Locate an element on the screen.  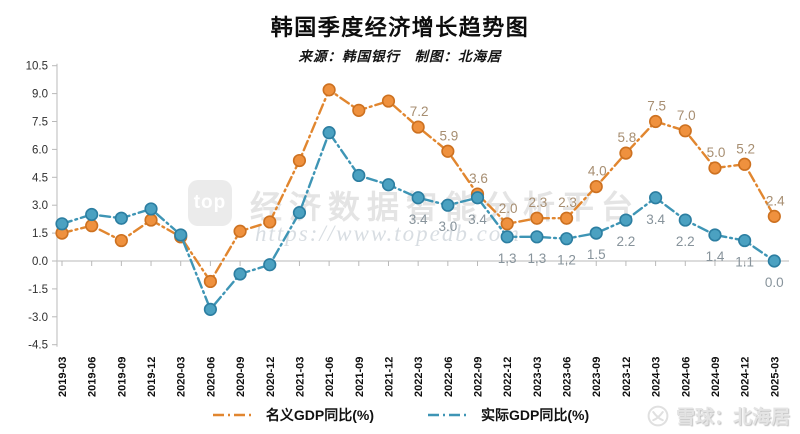
legend-label-nominal-gdp: 名义GDP同比(%) is located at coordinates (319, 415).